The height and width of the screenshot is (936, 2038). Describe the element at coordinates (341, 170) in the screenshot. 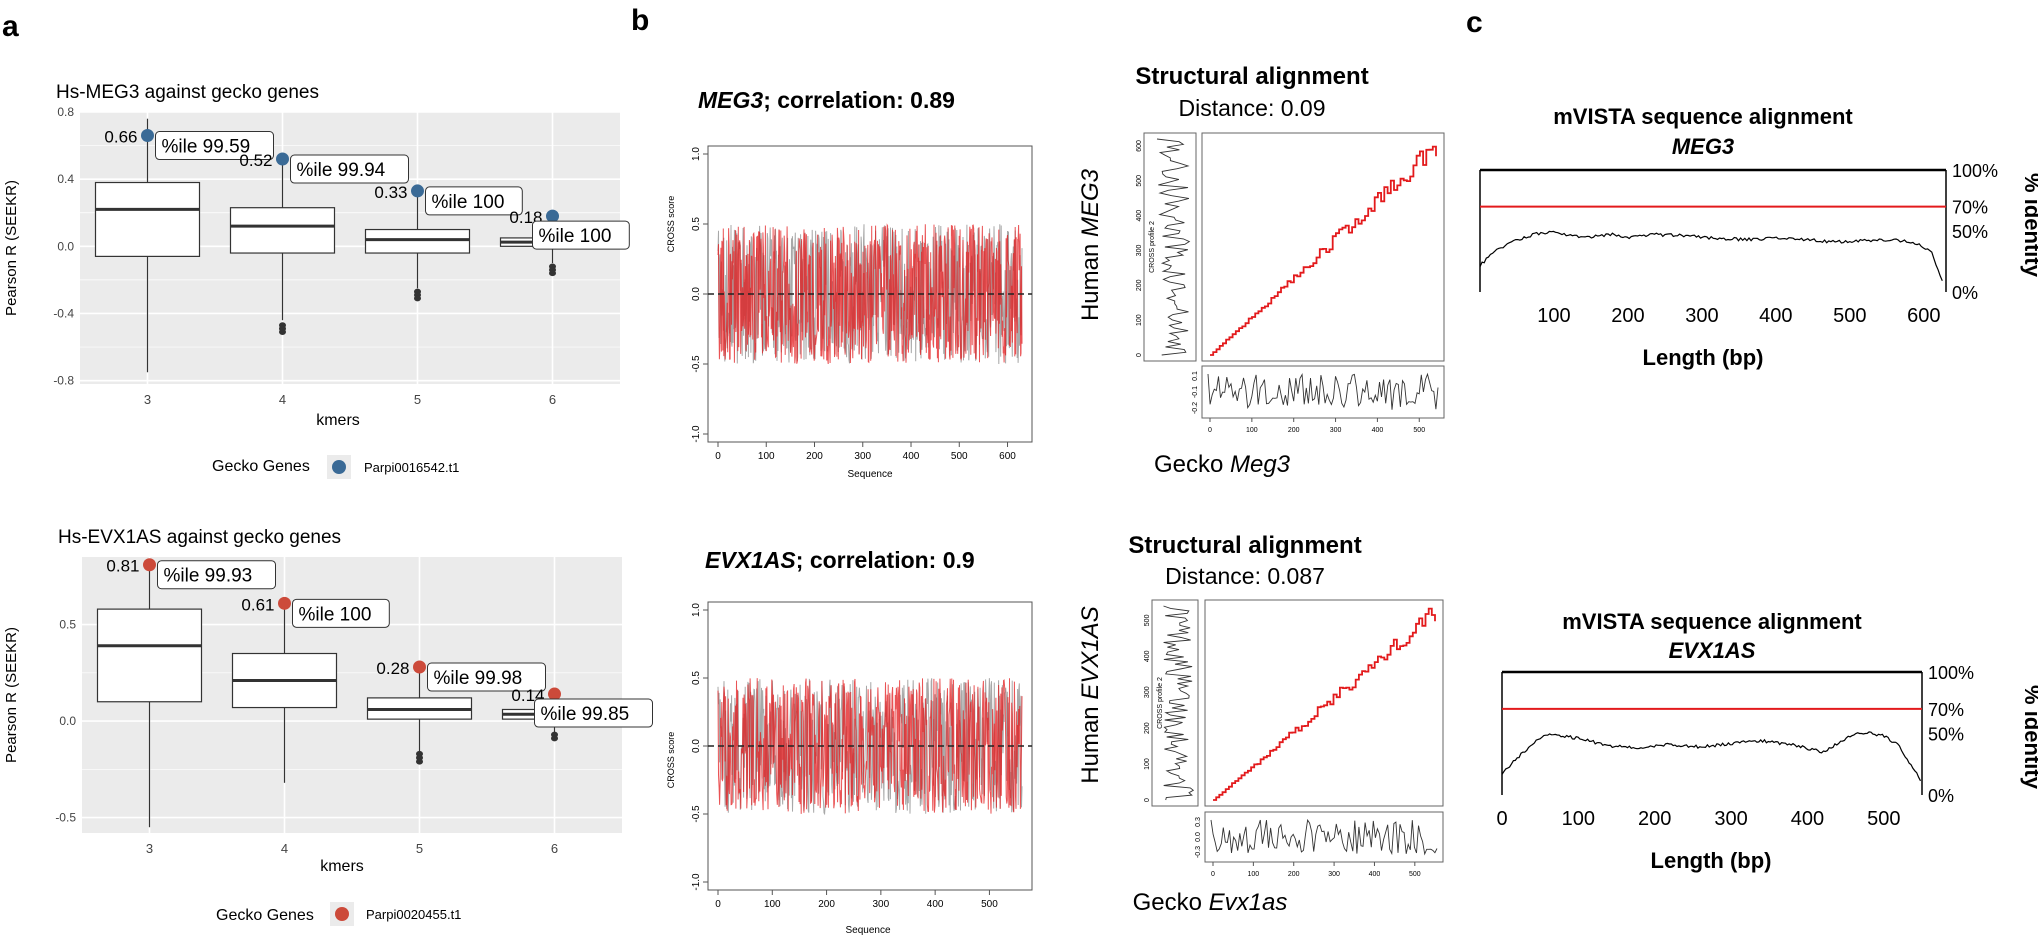

I see `percentile-label: %ile 99.94` at that location.